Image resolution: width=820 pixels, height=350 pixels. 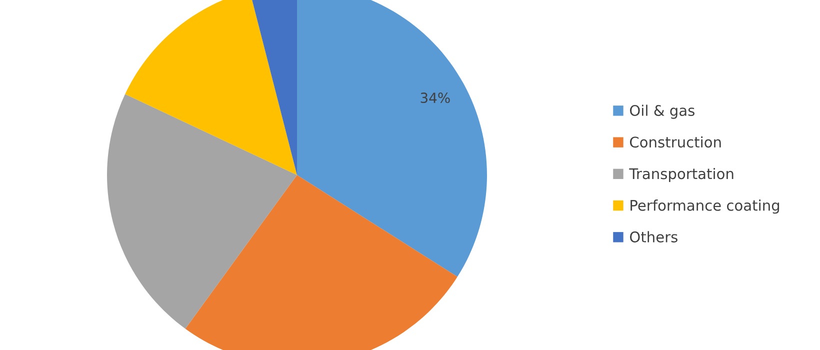 I want to click on legend-label: Performance coating, so click(x=705, y=207).